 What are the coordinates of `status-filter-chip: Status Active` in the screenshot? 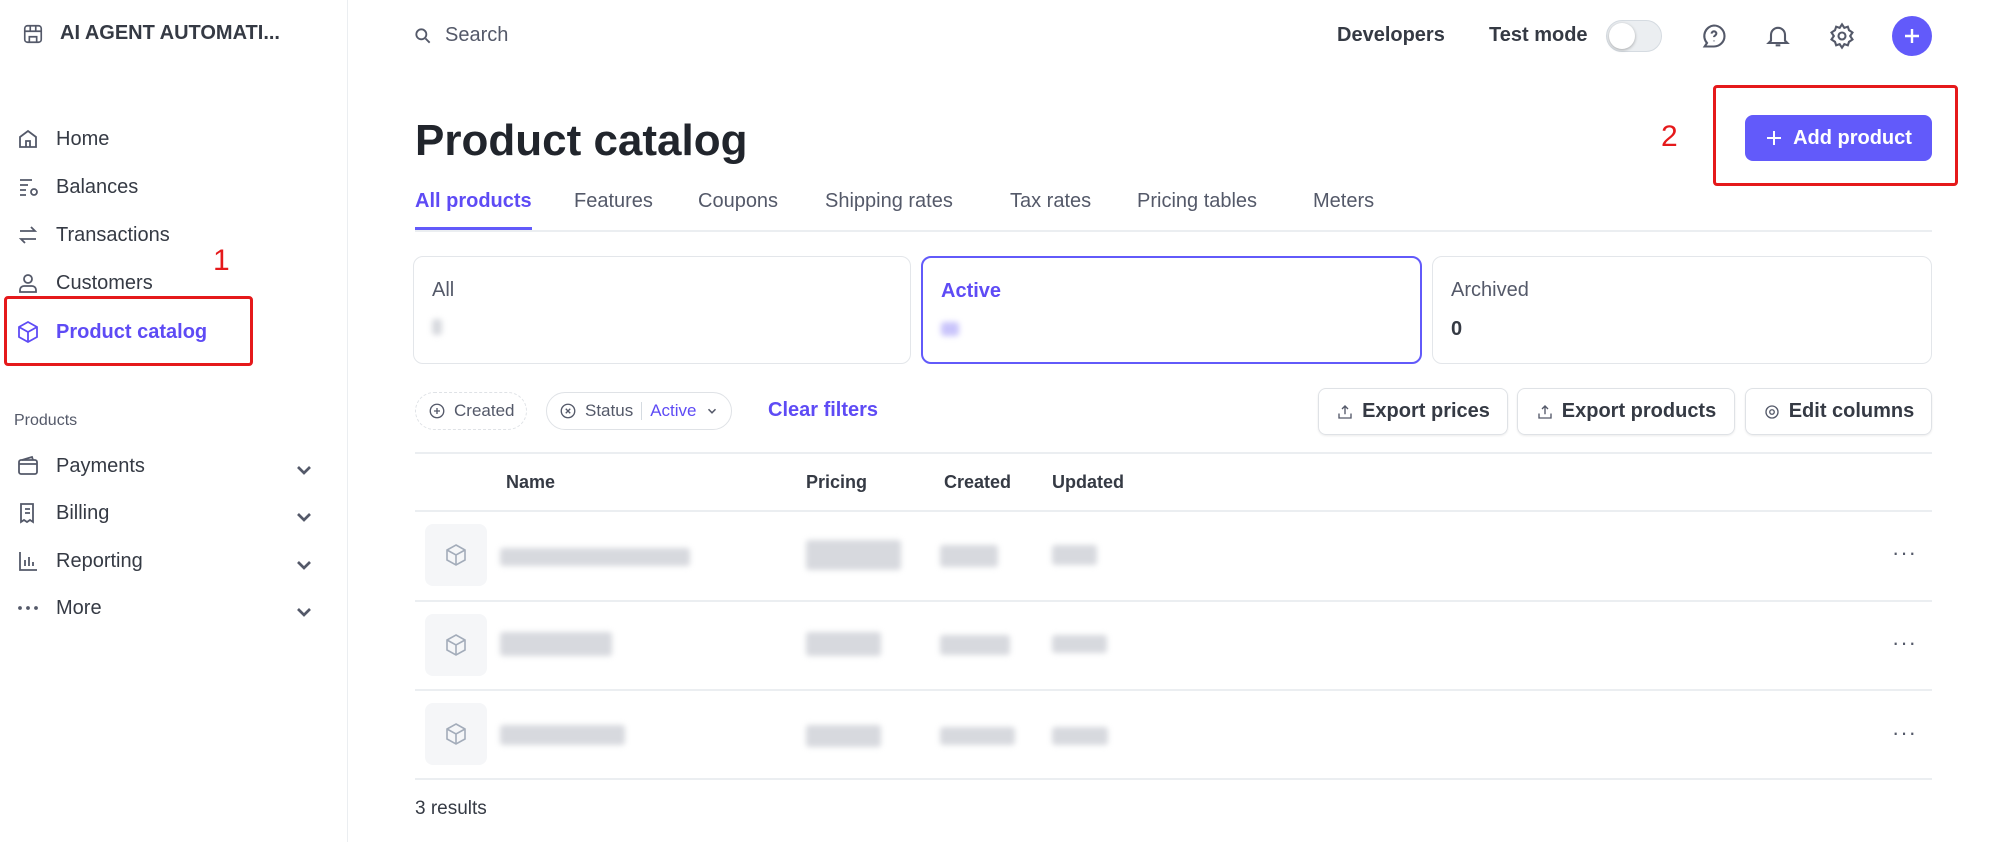 It's located at (639, 411).